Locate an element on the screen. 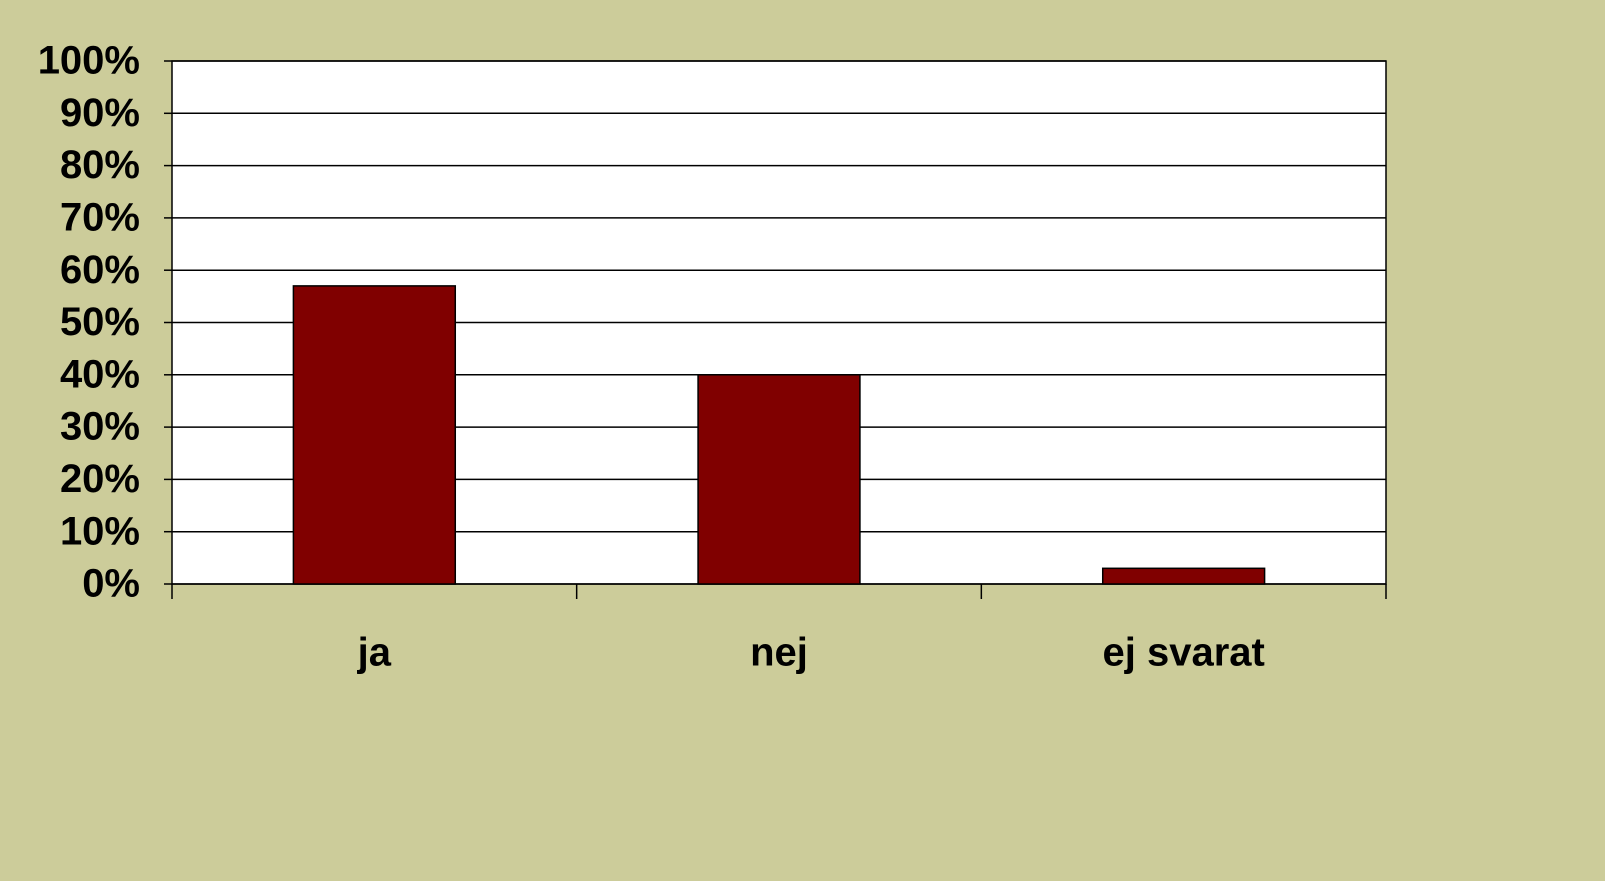 The width and height of the screenshot is (1605, 881). y-tick-label: 70% is located at coordinates (100, 217).